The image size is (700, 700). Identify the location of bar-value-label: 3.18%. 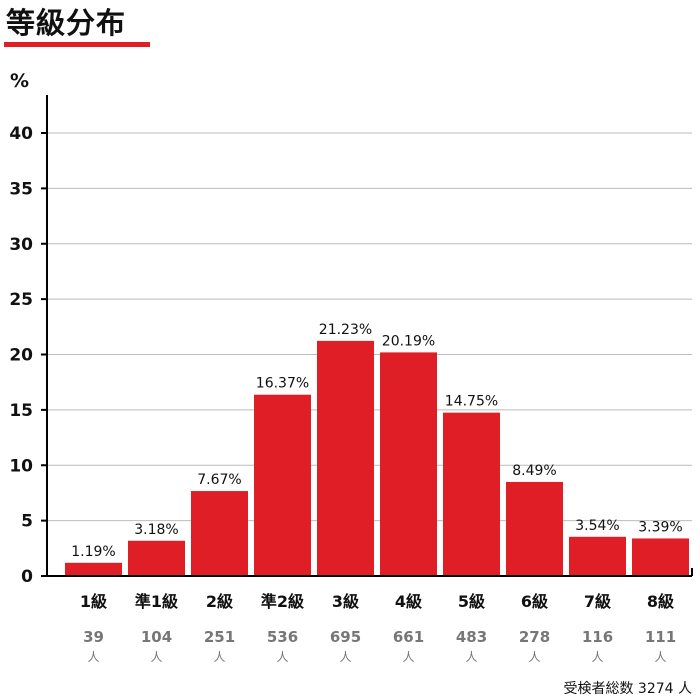
(156, 530).